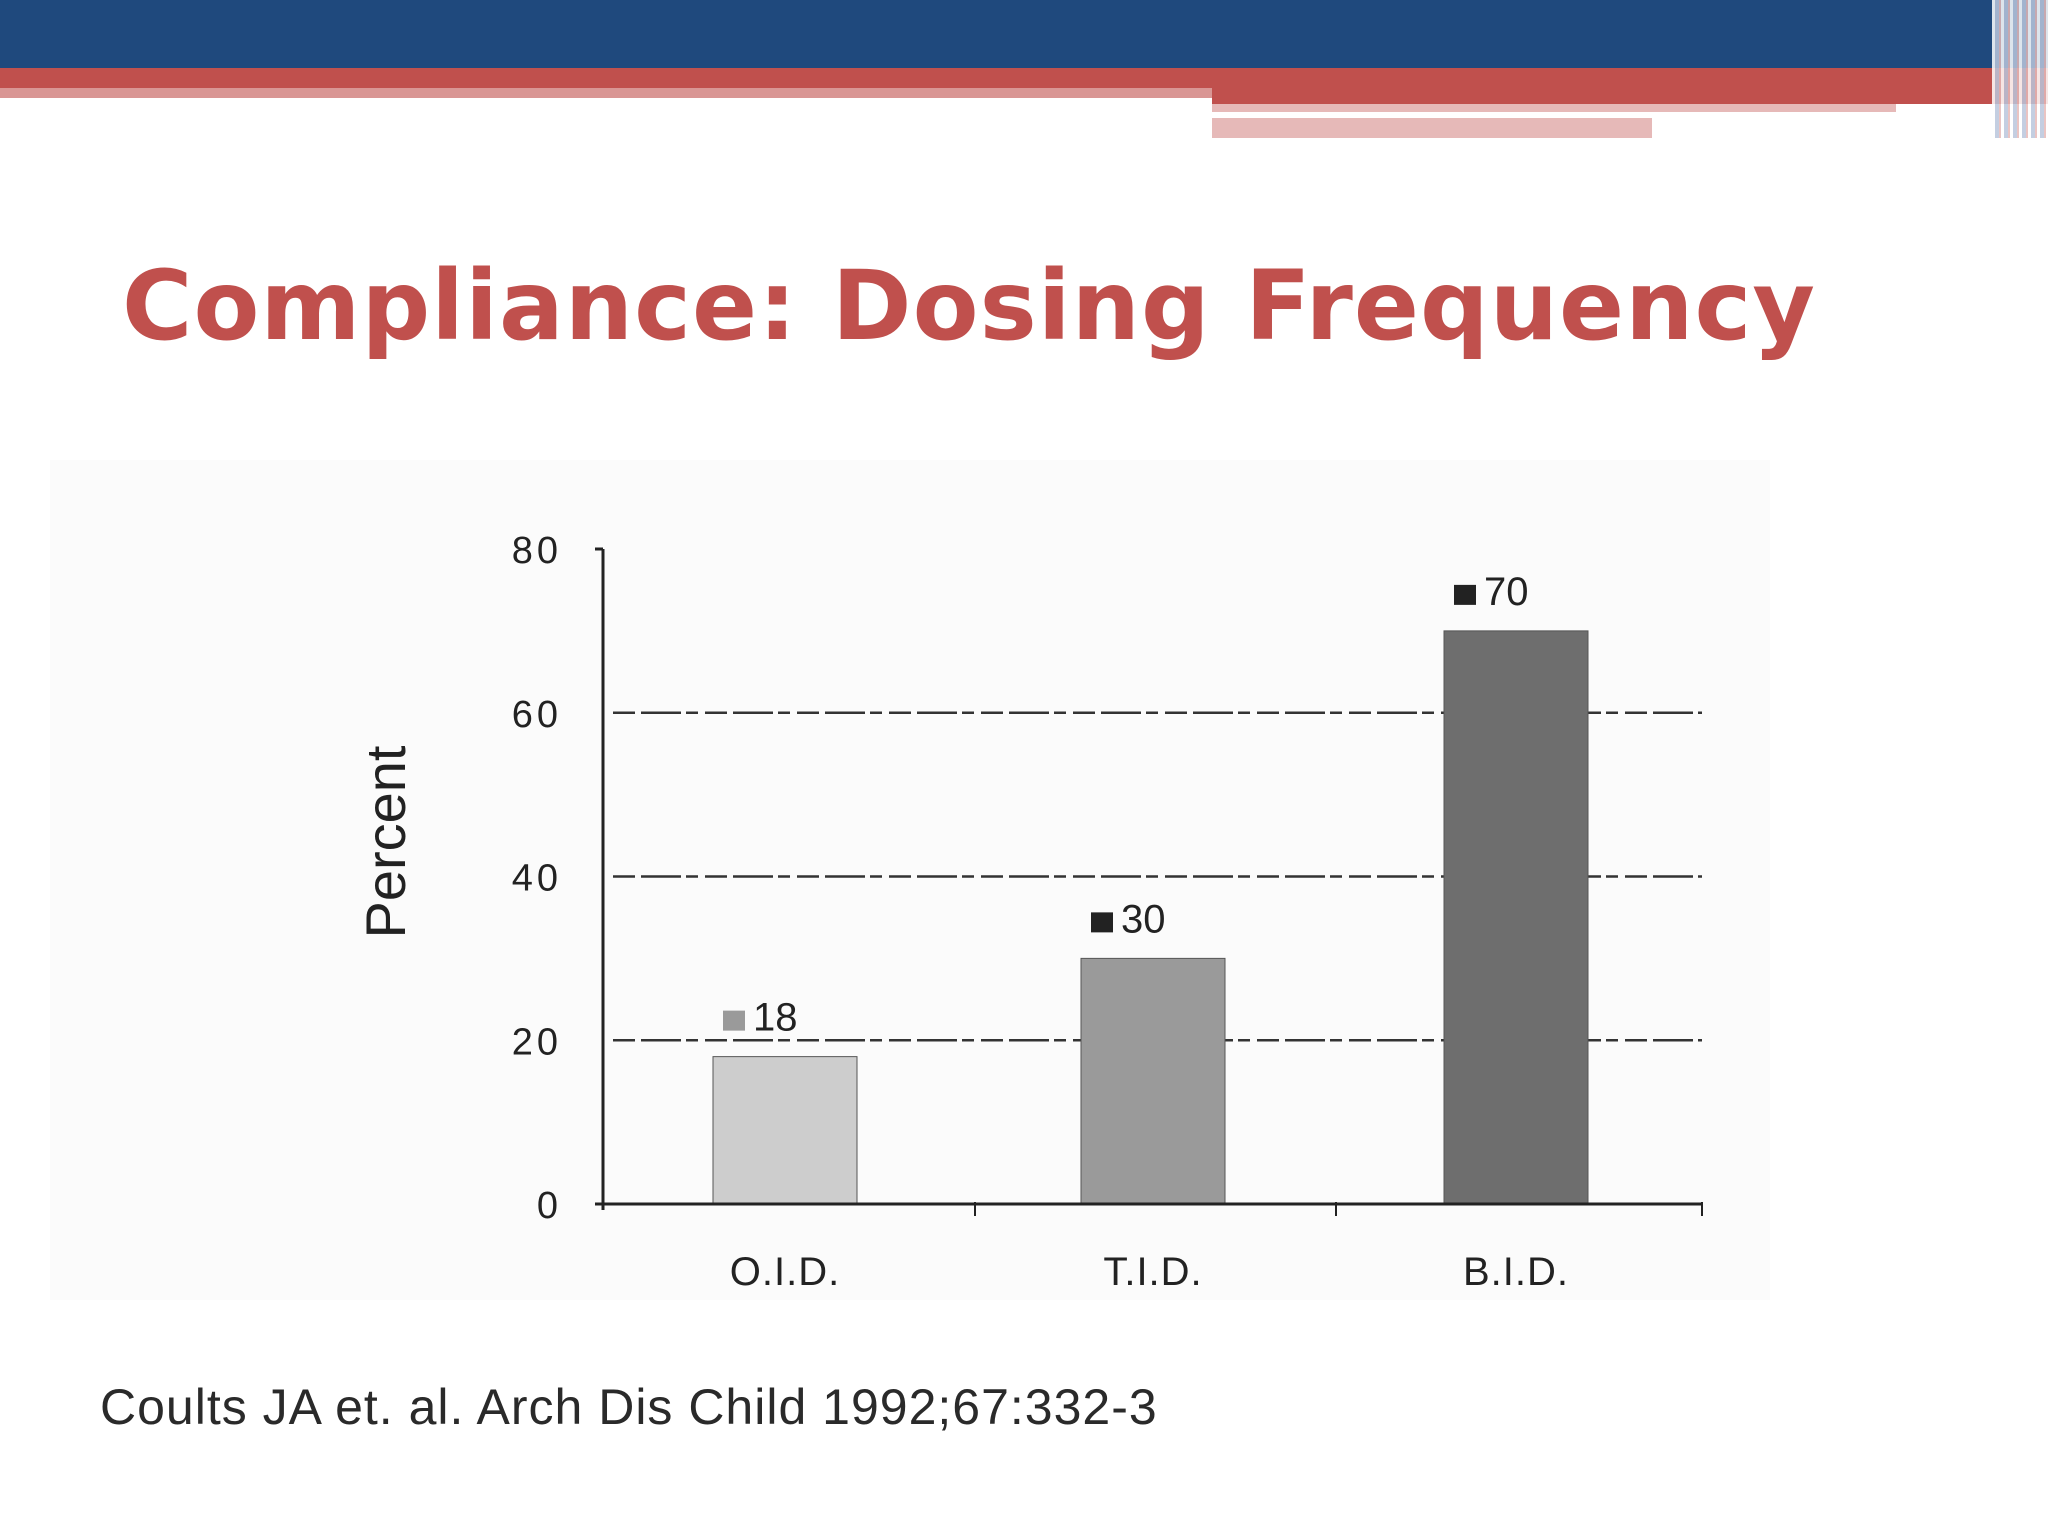 This screenshot has height=1536, width=2048. Describe the element at coordinates (1516, 917) in the screenshot. I see `bar-bid` at that location.